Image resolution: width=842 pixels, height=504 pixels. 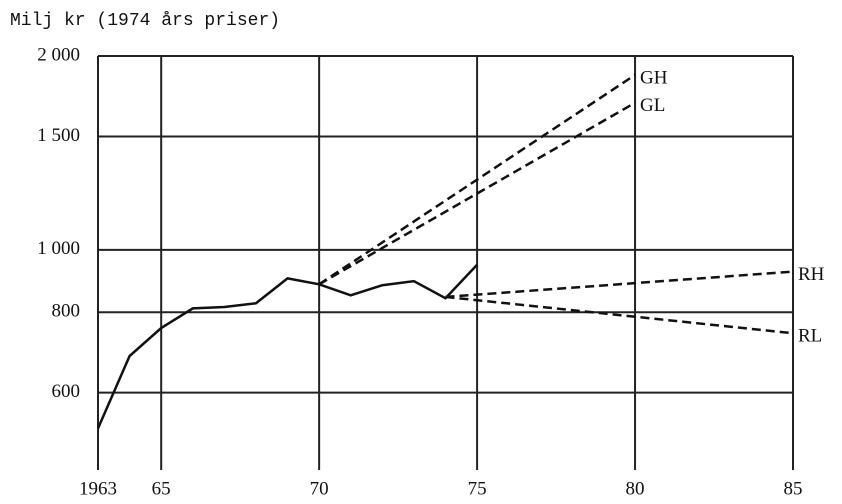 What do you see at coordinates (58, 54) in the screenshot?
I see `y-tick-label: 2 000` at bounding box center [58, 54].